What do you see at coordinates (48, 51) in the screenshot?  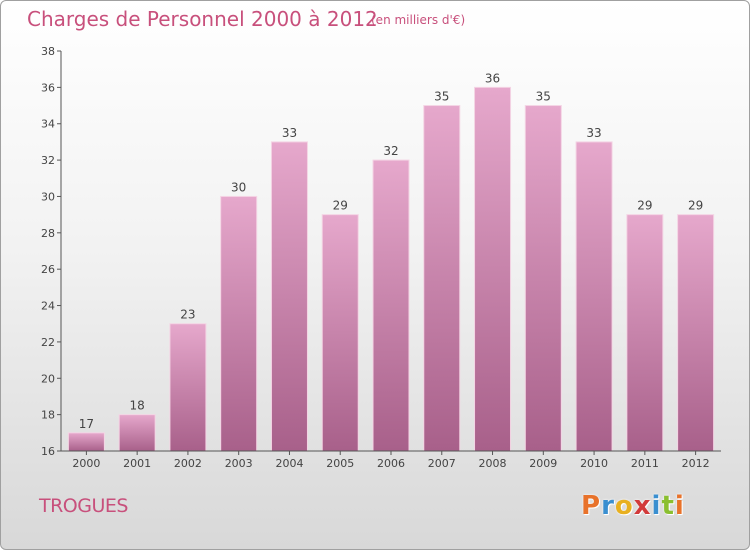 I see `y-tick-label: 38` at bounding box center [48, 51].